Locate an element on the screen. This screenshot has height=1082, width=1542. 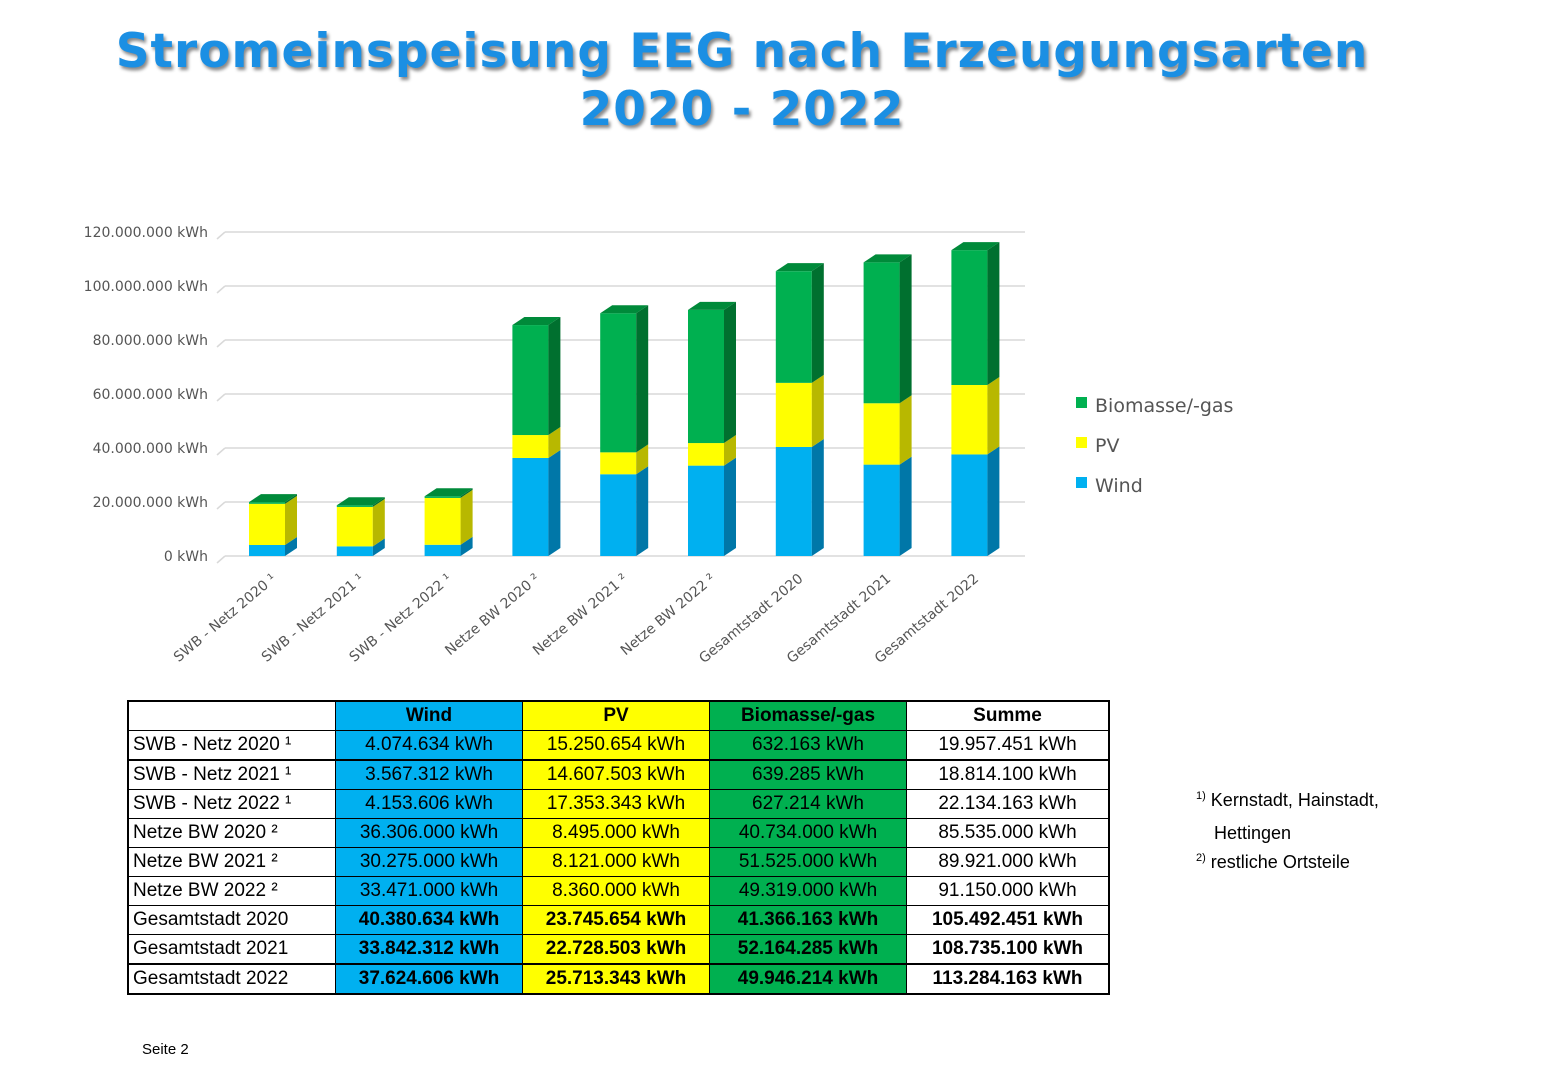
footnote-1-mark: 1) is located at coordinates (1201, 796).